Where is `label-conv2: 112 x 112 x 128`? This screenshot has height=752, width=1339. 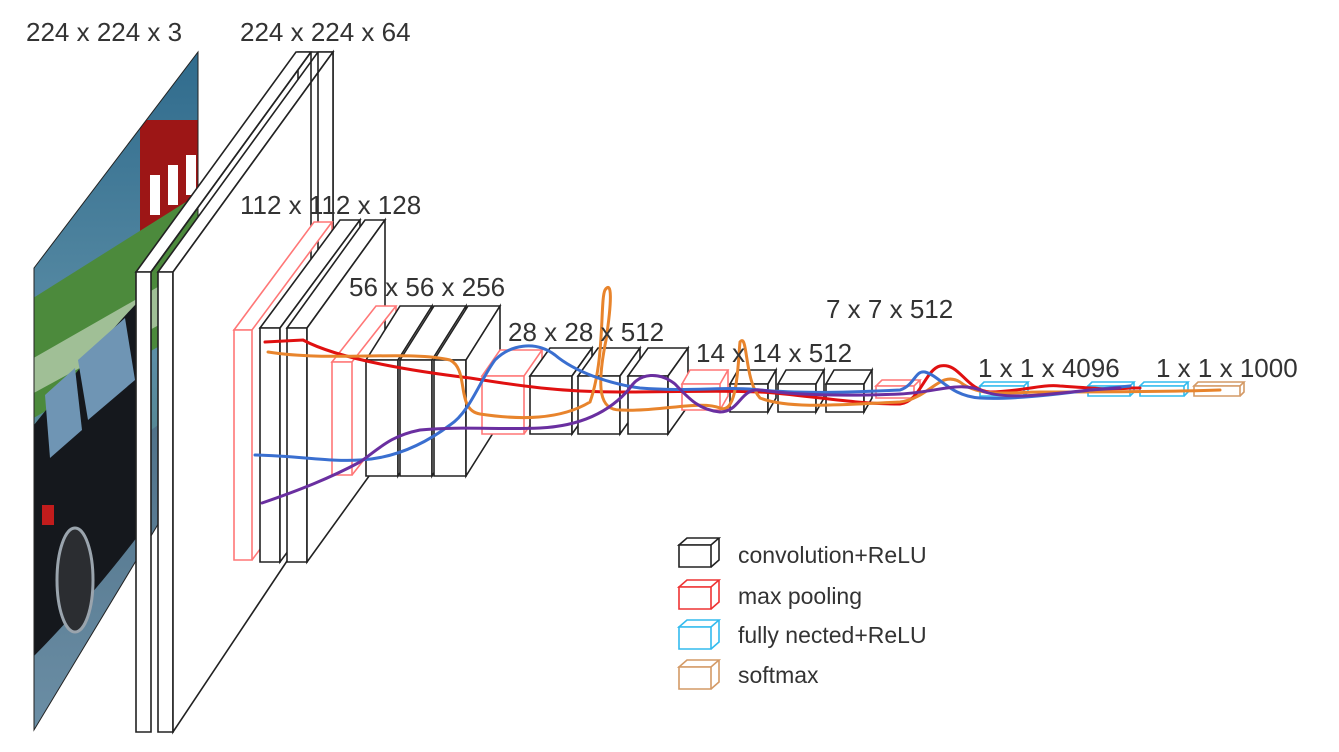
label-conv2: 112 x 112 x 128 is located at coordinates (330, 205).